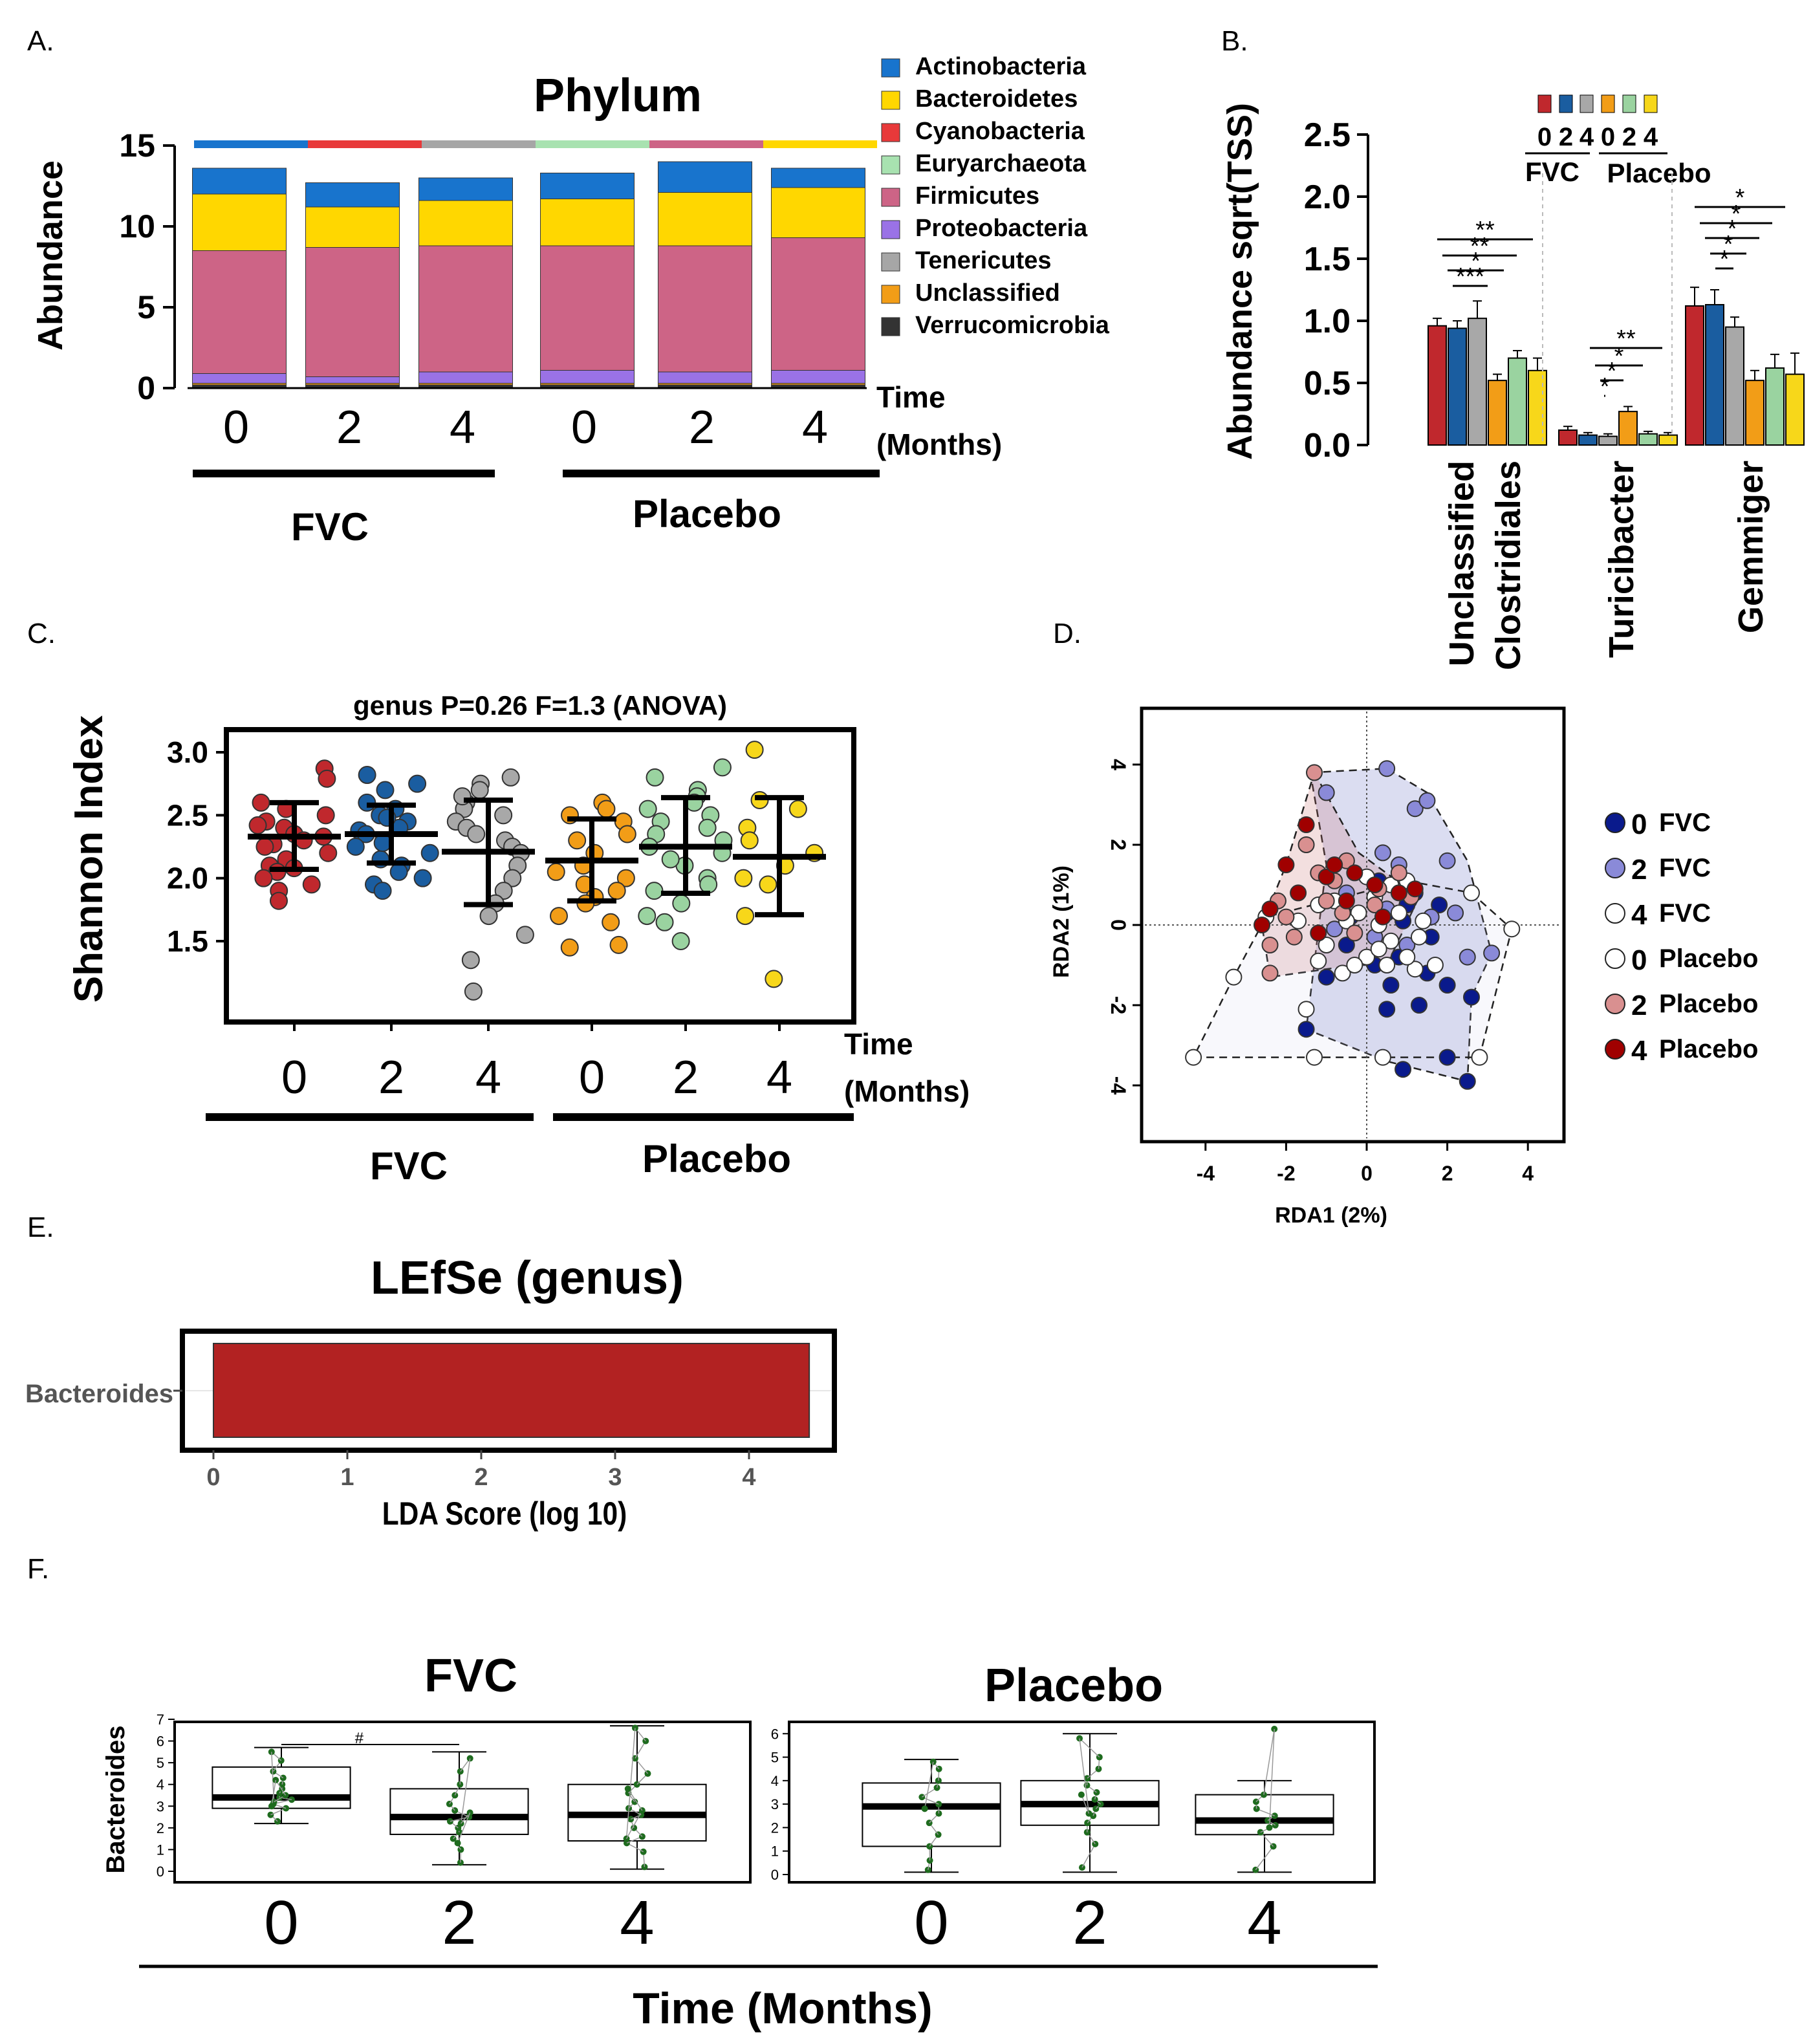 The width and height of the screenshot is (1813, 2044). What do you see at coordinates (1061, 921) in the screenshot?
I see `rda2-axis-label: RDA2 (1%)` at bounding box center [1061, 921].